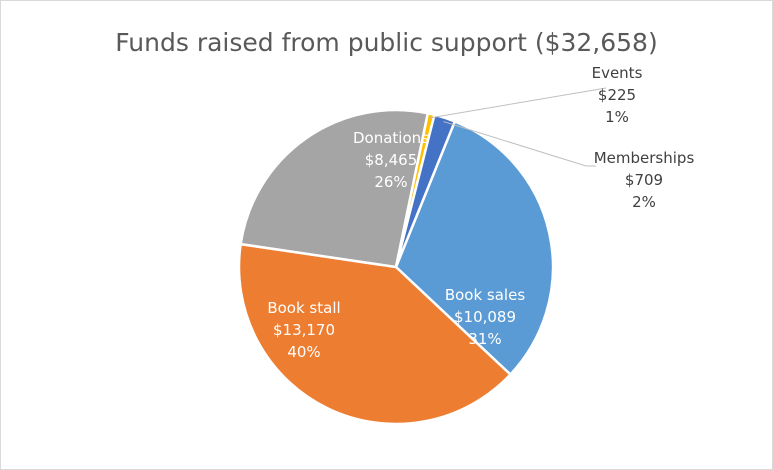 The image size is (773, 470). What do you see at coordinates (391, 138) in the screenshot?
I see `data-label-donations-category: Donations` at bounding box center [391, 138].